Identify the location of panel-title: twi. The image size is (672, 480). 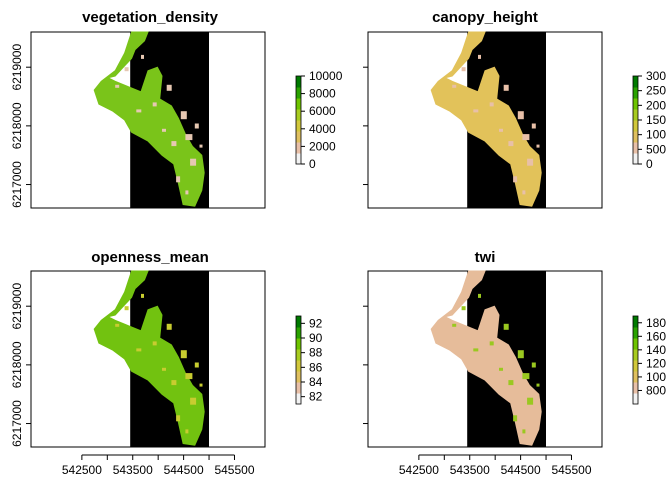
(485, 257).